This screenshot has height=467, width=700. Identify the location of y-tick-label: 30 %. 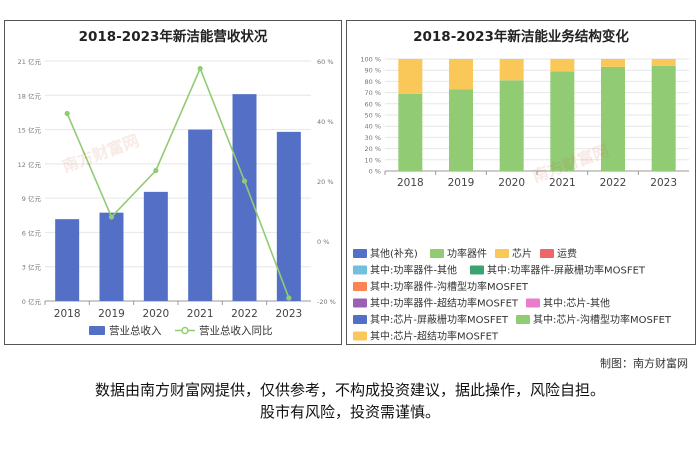
(372, 138).